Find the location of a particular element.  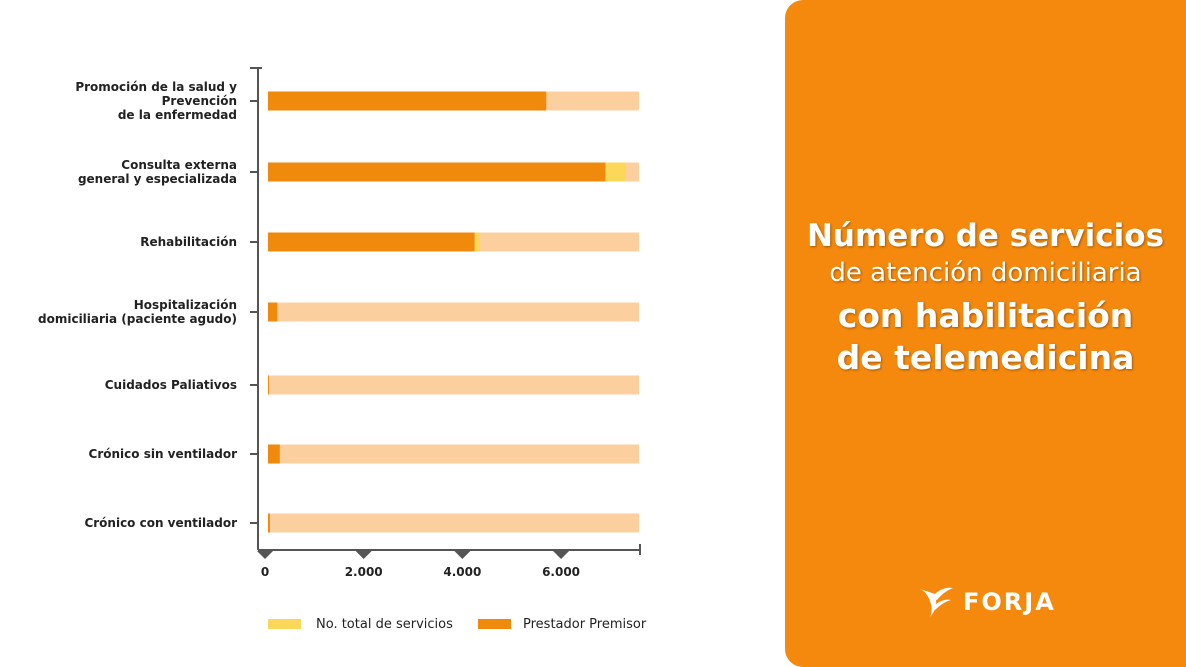

legend-label: Prestador Premisor is located at coordinates (585, 624).